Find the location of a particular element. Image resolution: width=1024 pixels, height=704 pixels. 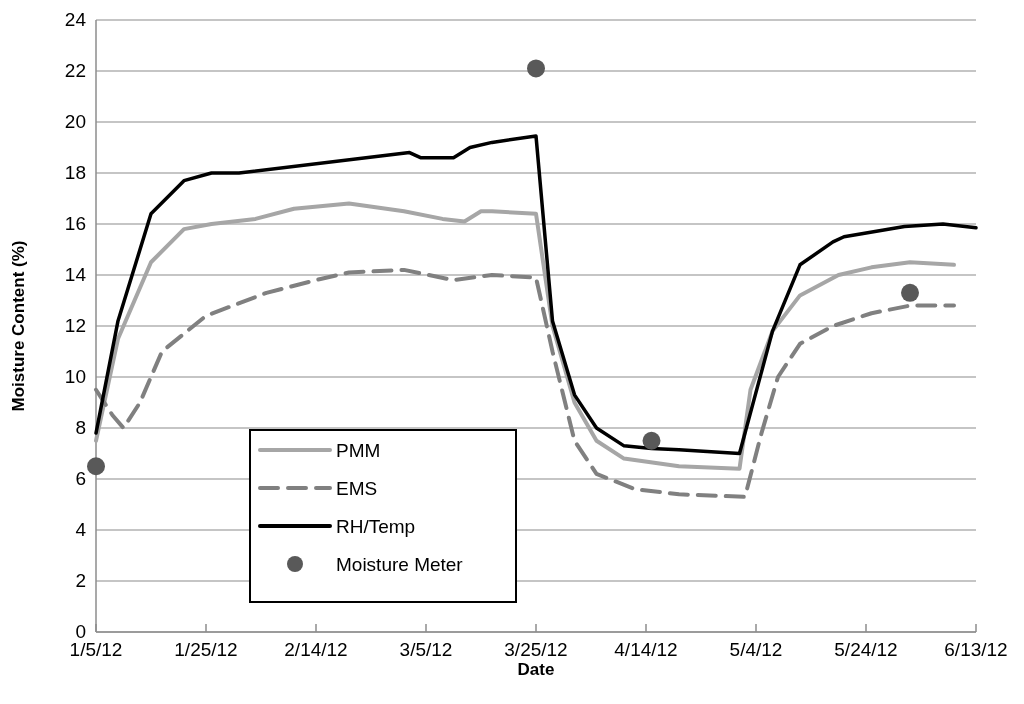

y-tick-label: 18 is located at coordinates (75, 172).